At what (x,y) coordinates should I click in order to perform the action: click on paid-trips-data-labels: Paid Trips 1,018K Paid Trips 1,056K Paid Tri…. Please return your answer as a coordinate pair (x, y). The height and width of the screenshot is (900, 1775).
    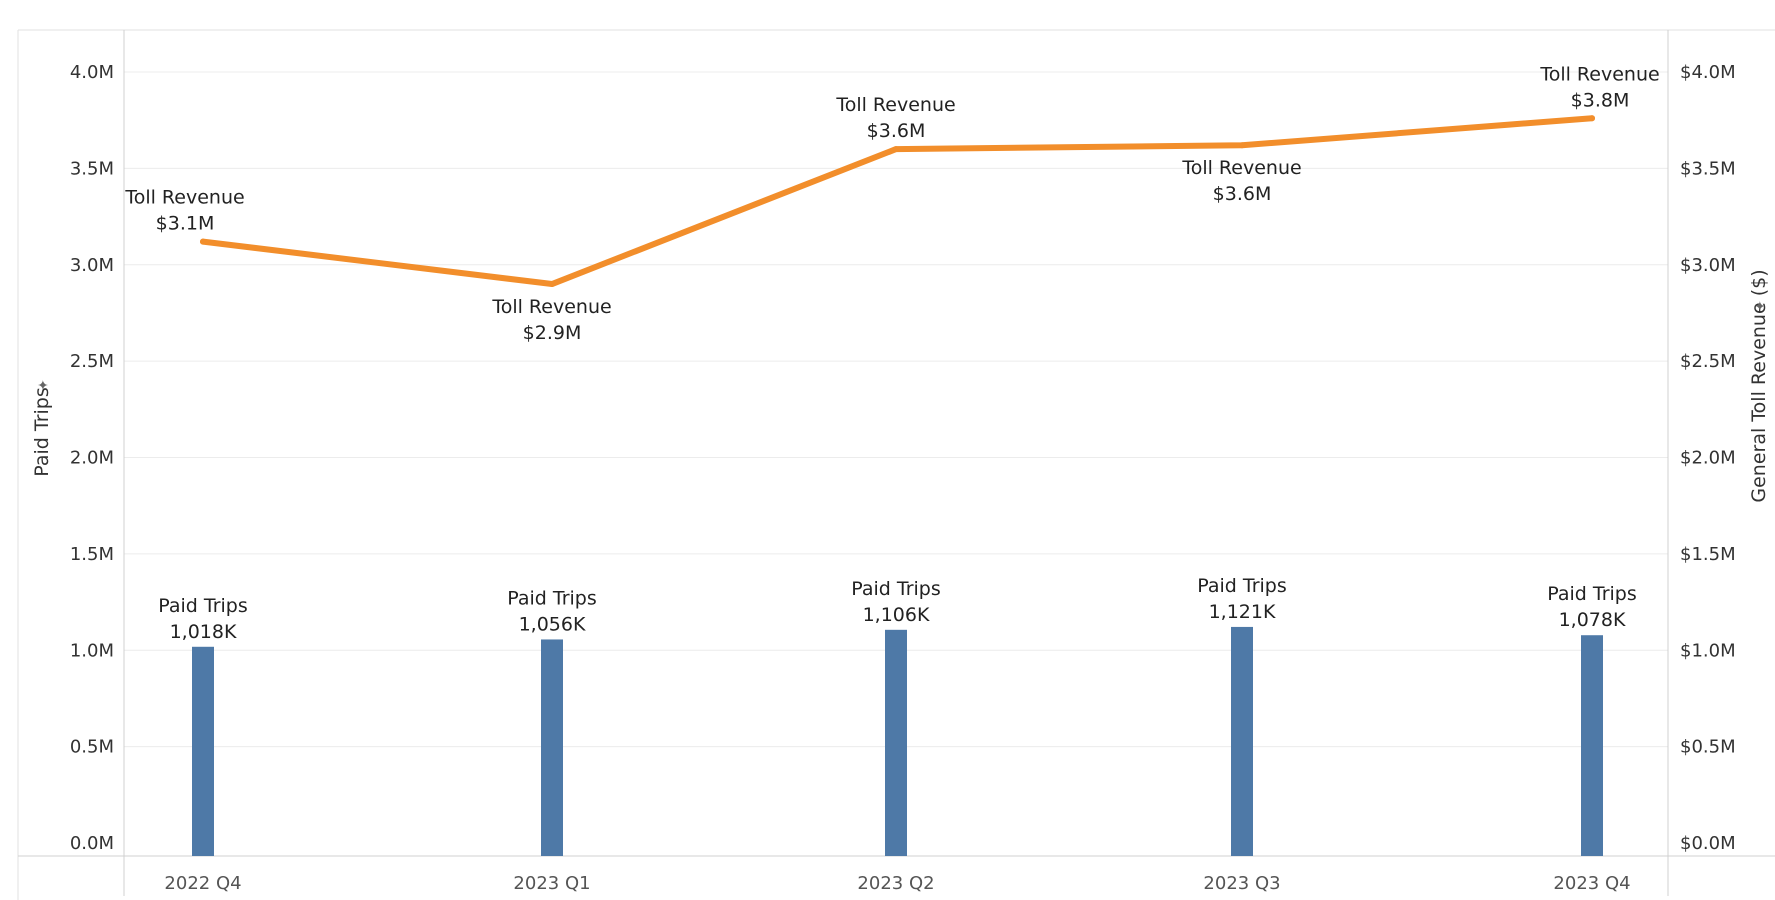
    Looking at the image, I should click on (897, 609).